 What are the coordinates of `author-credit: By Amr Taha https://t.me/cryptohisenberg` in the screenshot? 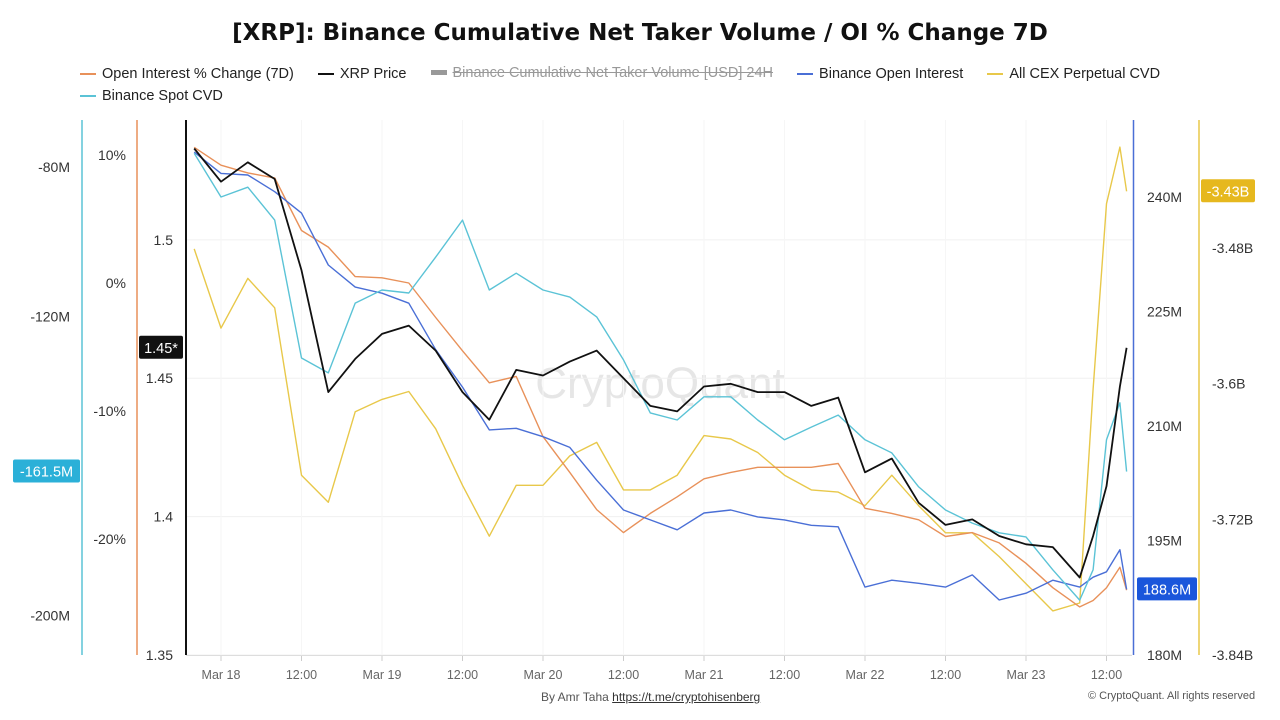 It's located at (650, 697).